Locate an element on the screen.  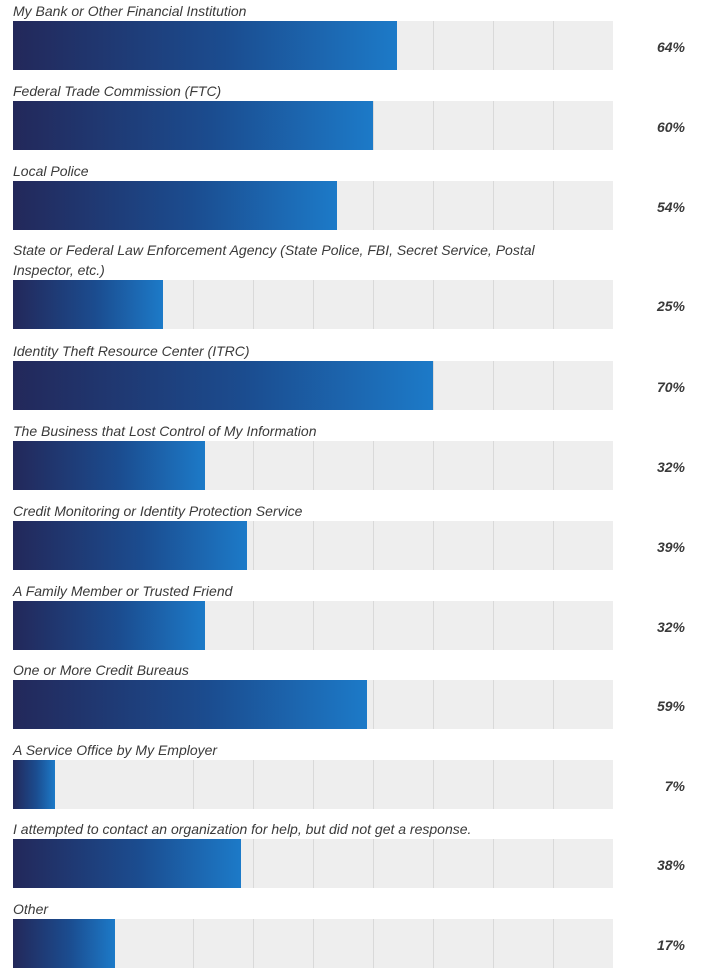
category-label: My Bank or Other Financial Institution is located at coordinates (130, 11).